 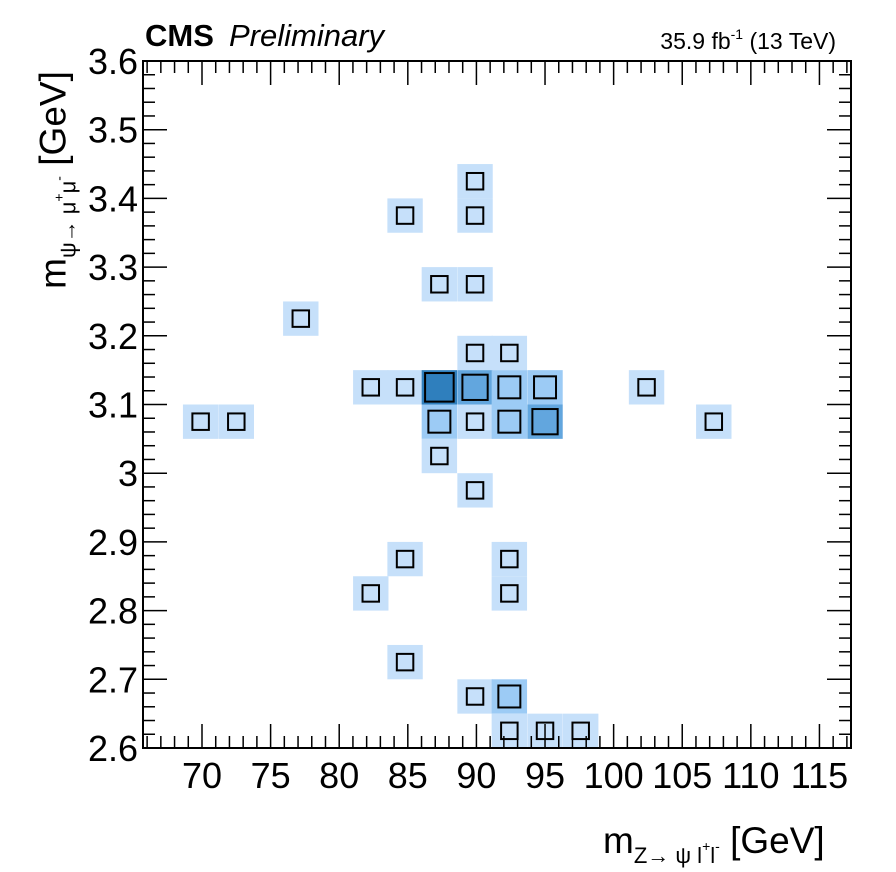 I want to click on x-axis-sup-2: -, so click(x=717, y=846).